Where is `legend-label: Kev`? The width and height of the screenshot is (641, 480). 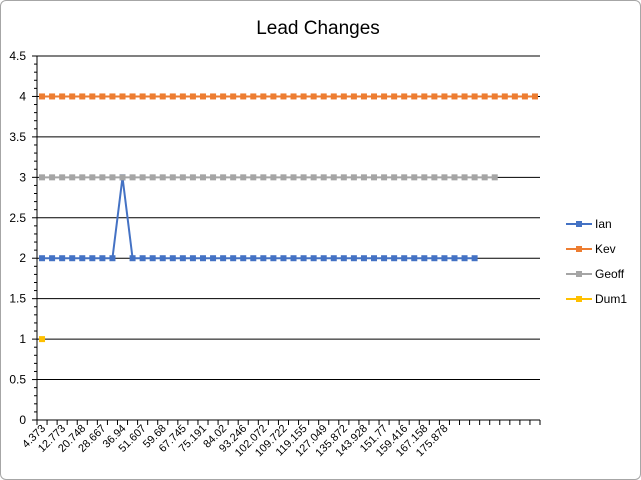
legend-label: Kev is located at coordinates (605, 249).